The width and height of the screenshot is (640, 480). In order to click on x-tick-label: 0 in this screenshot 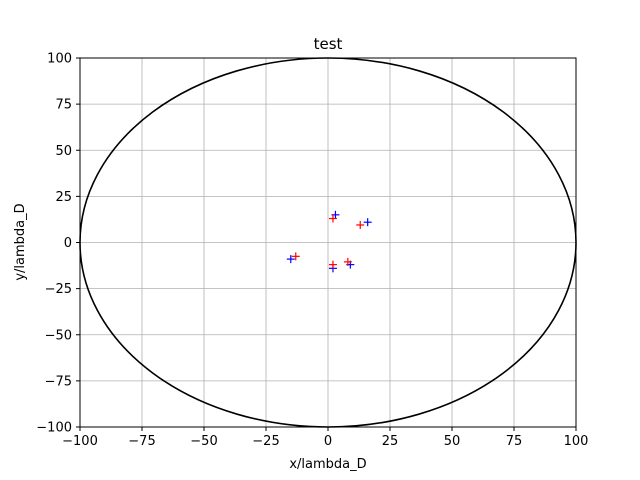, I will do `click(328, 441)`.